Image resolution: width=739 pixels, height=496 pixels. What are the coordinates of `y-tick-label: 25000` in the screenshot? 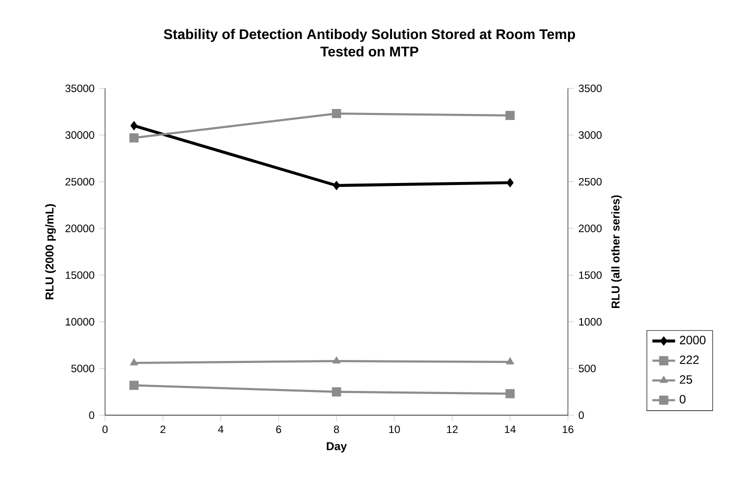 It's located at (80, 182).